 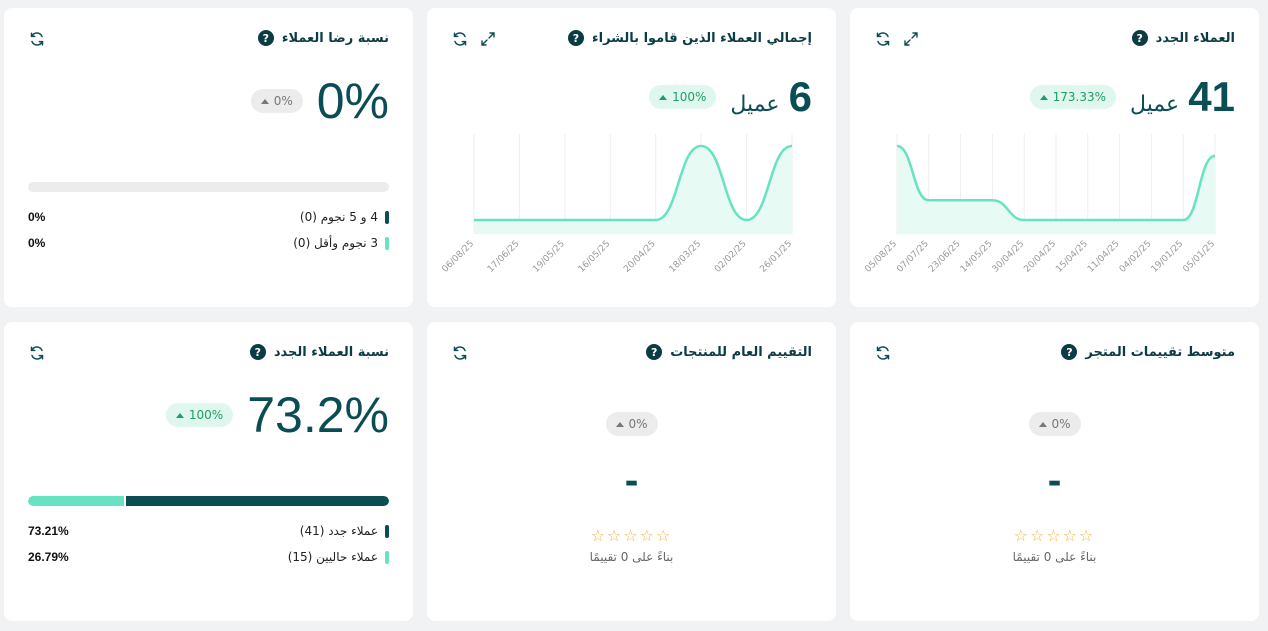 I want to click on legend-label: 4 و 5 نجوم (0), so click(x=344, y=217).